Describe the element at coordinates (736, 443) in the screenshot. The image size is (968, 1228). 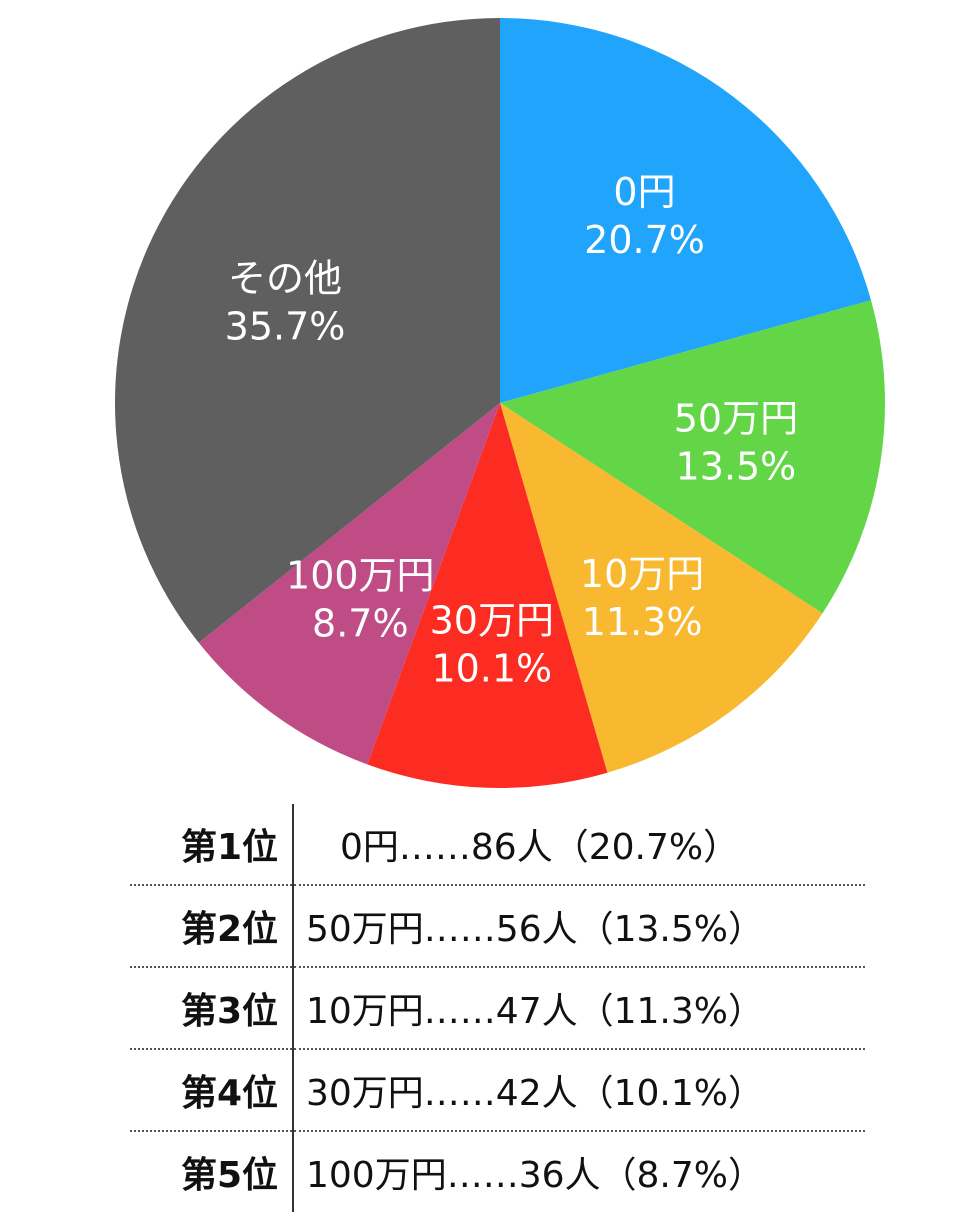
I see `slice-label: 50万円 13.5%` at that location.